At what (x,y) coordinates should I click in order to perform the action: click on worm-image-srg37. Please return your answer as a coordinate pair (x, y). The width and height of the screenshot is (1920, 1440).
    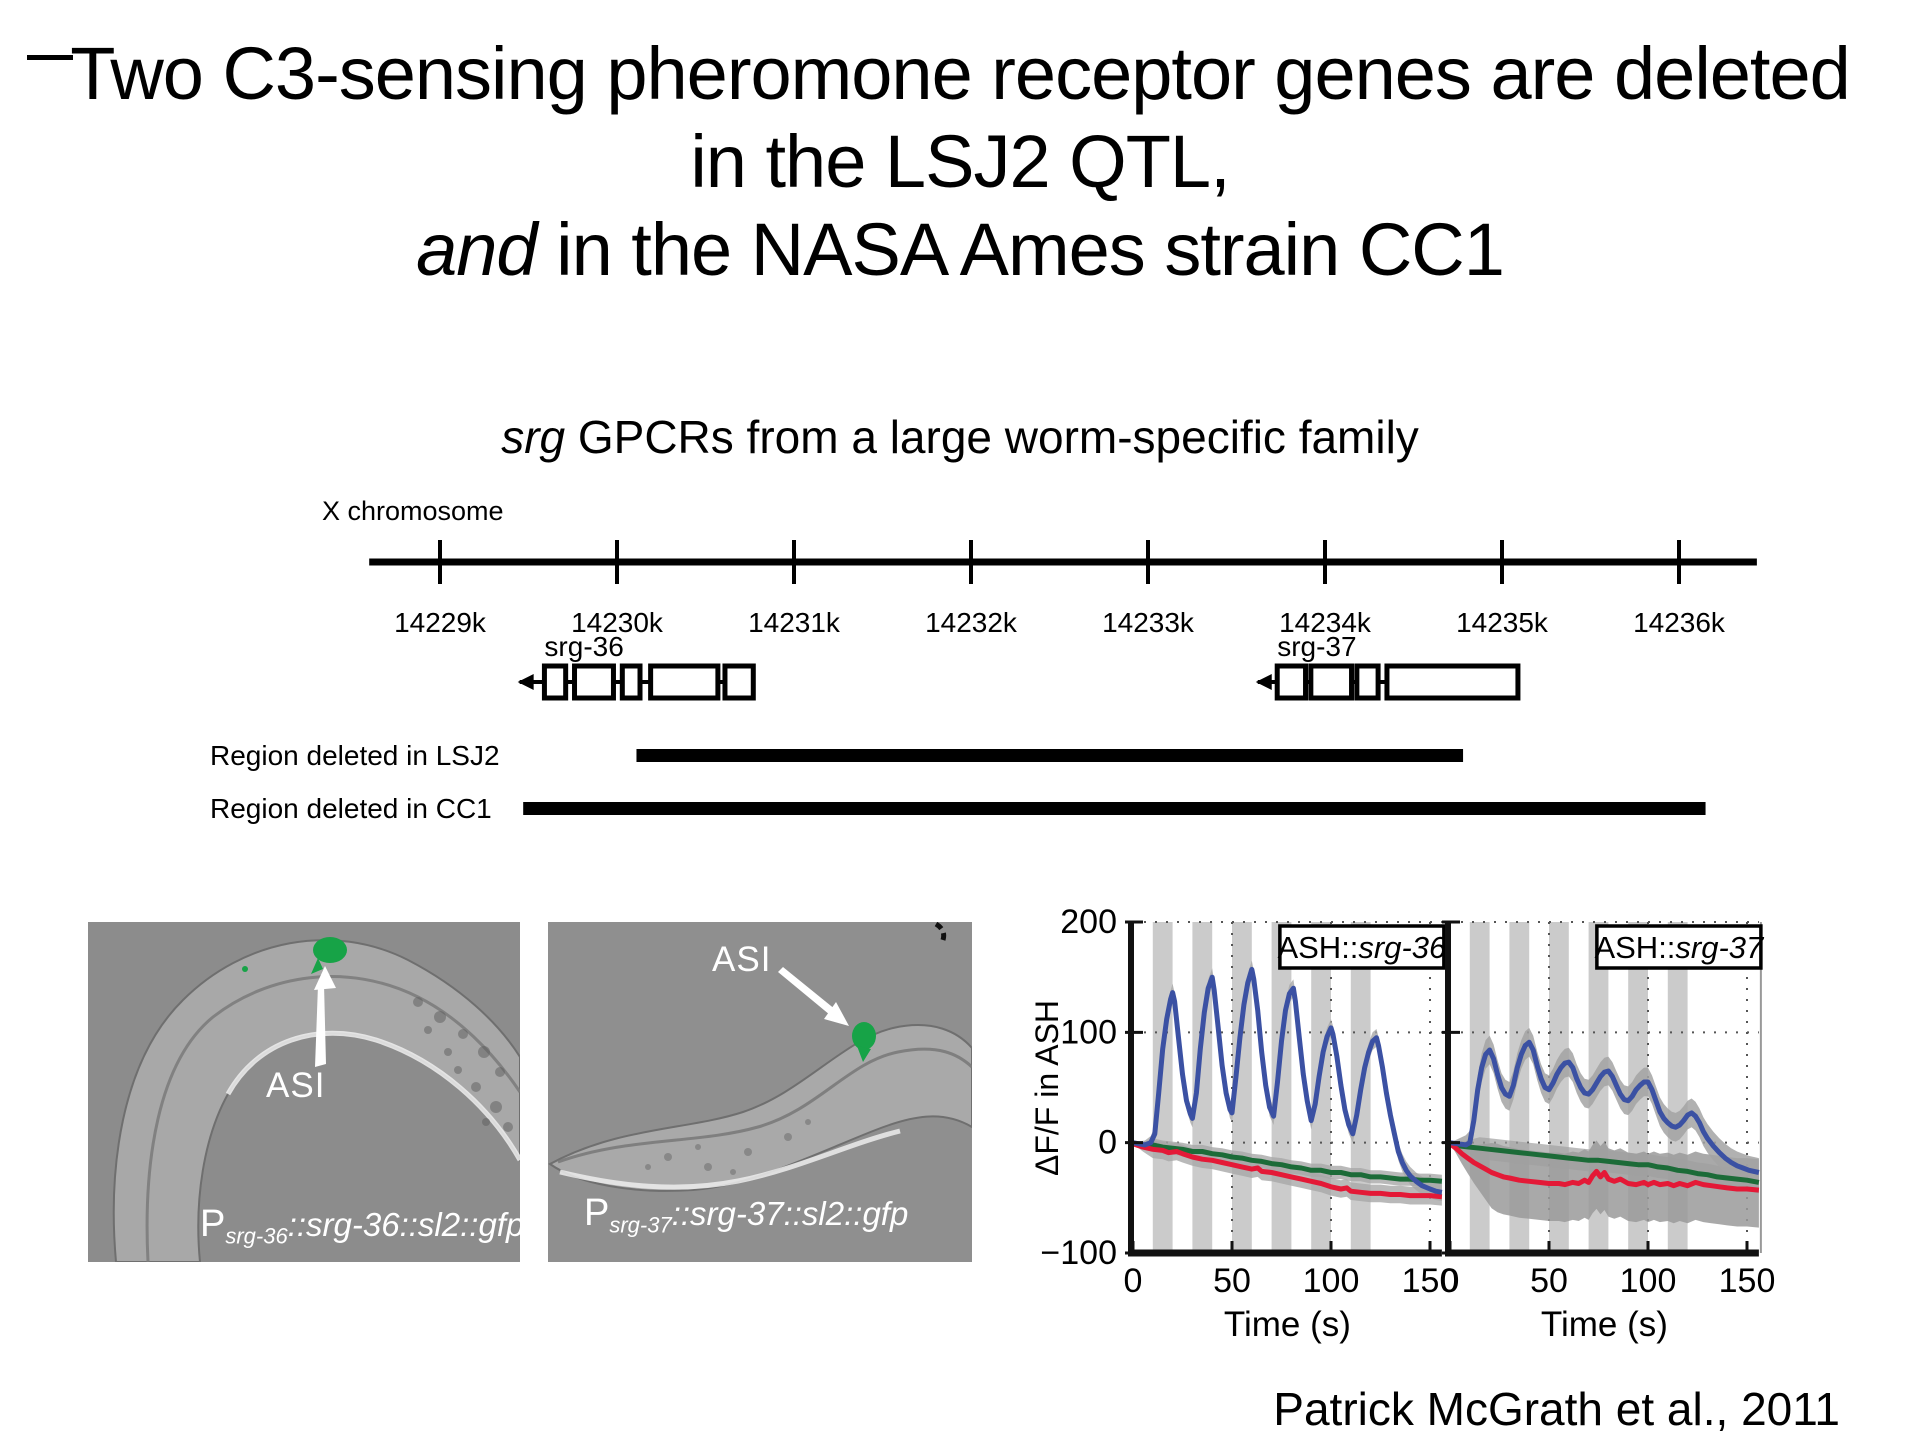
    Looking at the image, I should click on (760, 1092).